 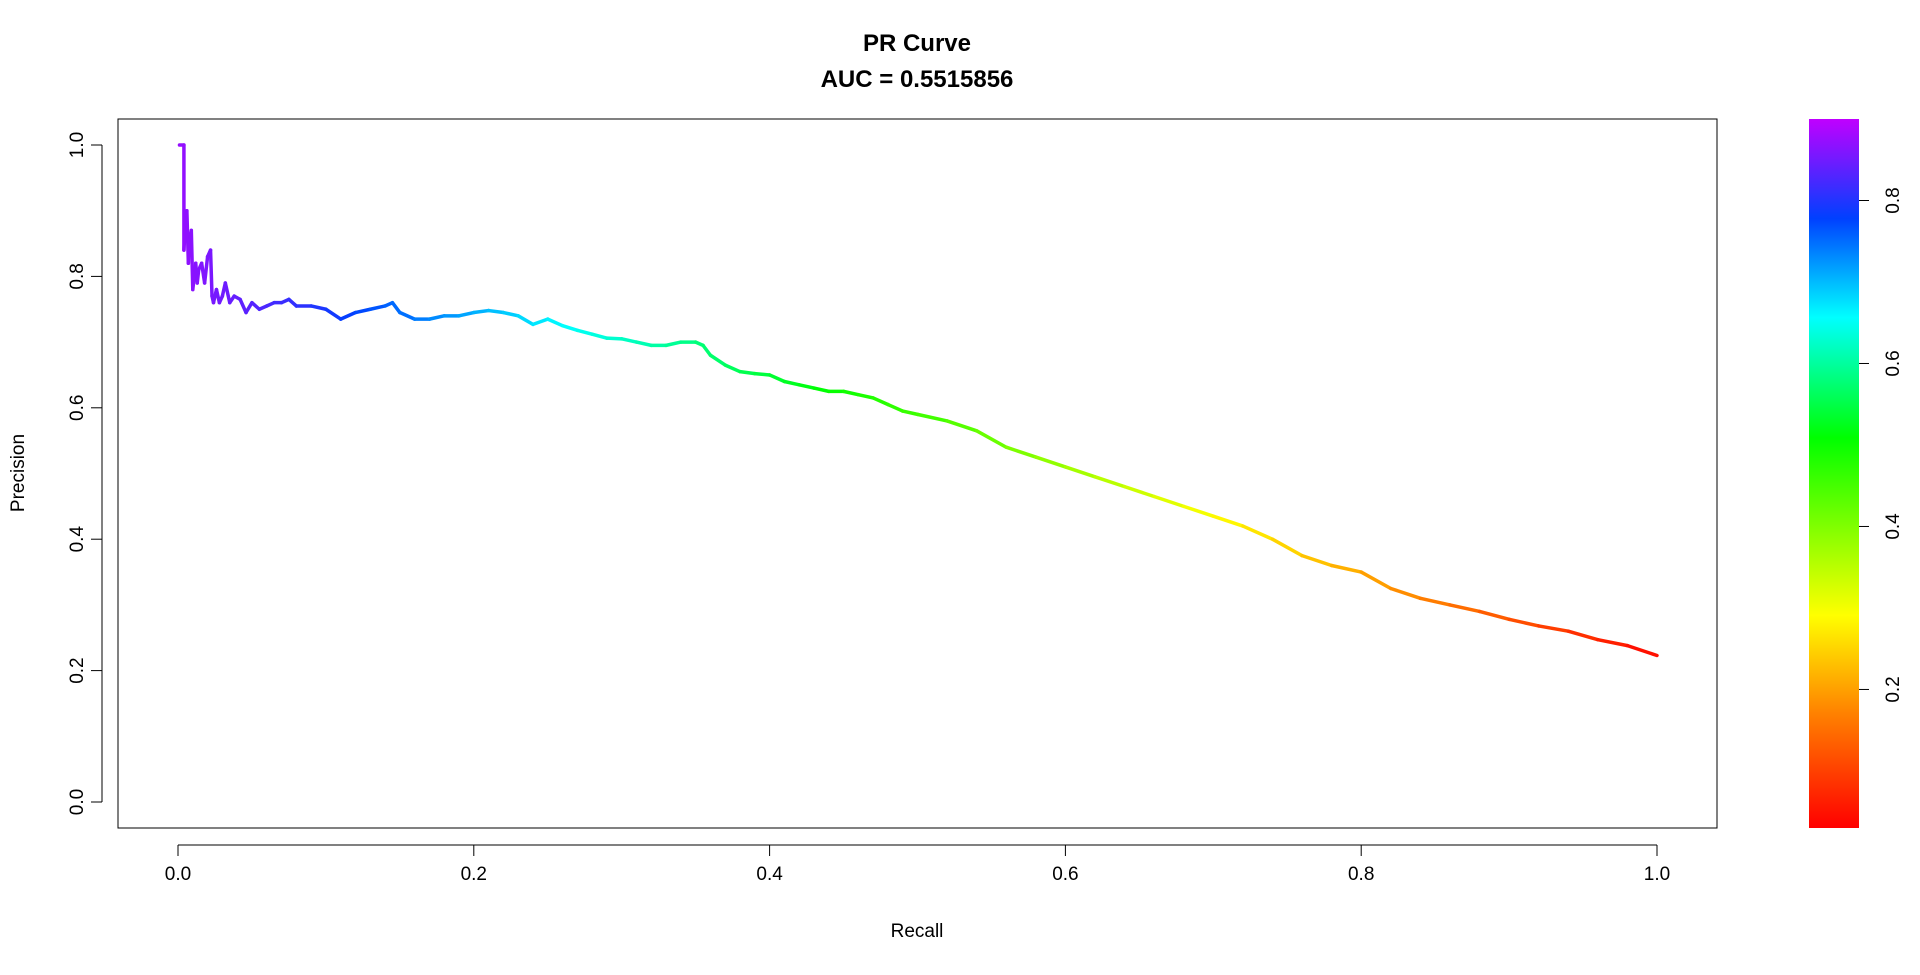 What do you see at coordinates (178, 874) in the screenshot?
I see `x-tick-label: 0.0` at bounding box center [178, 874].